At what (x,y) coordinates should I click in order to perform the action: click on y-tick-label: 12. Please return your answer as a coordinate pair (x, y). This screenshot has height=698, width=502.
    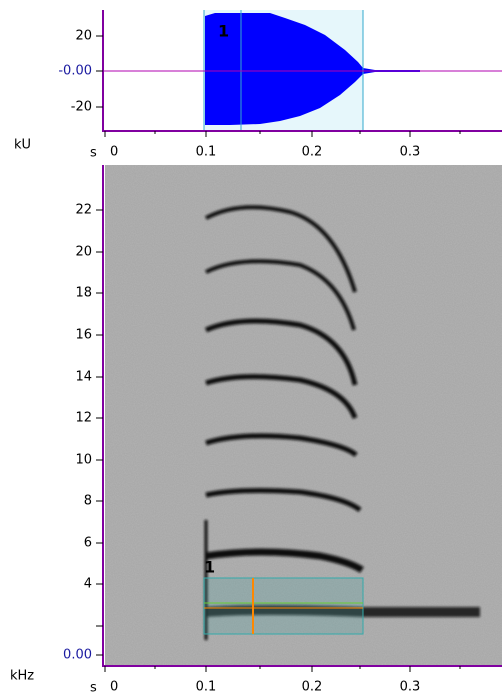
    Looking at the image, I should click on (83, 418).